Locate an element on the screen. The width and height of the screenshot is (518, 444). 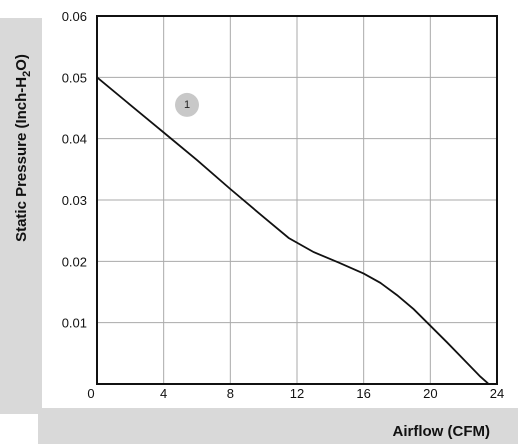
x-tick-label: 16 is located at coordinates (363, 393).